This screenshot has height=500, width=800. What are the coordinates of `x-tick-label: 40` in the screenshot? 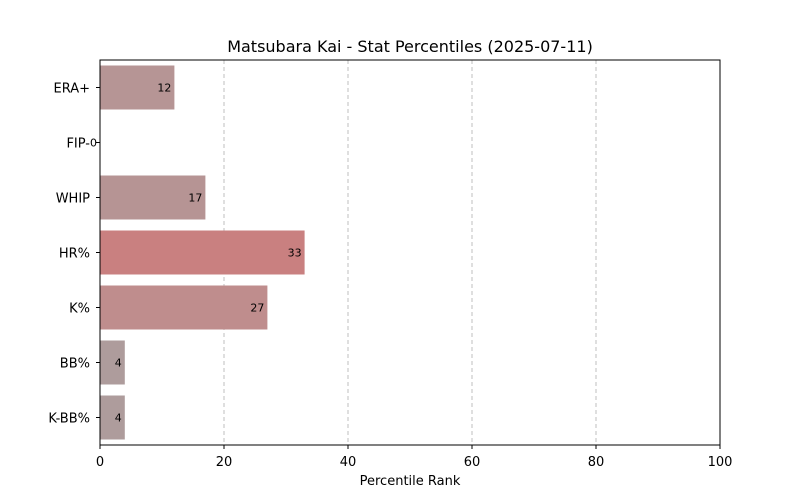 It's located at (348, 462).